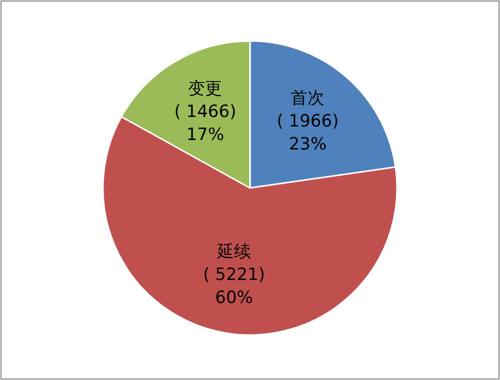 This screenshot has width=500, height=380. What do you see at coordinates (205, 89) in the screenshot?
I see `slice-label: 变更` at bounding box center [205, 89].